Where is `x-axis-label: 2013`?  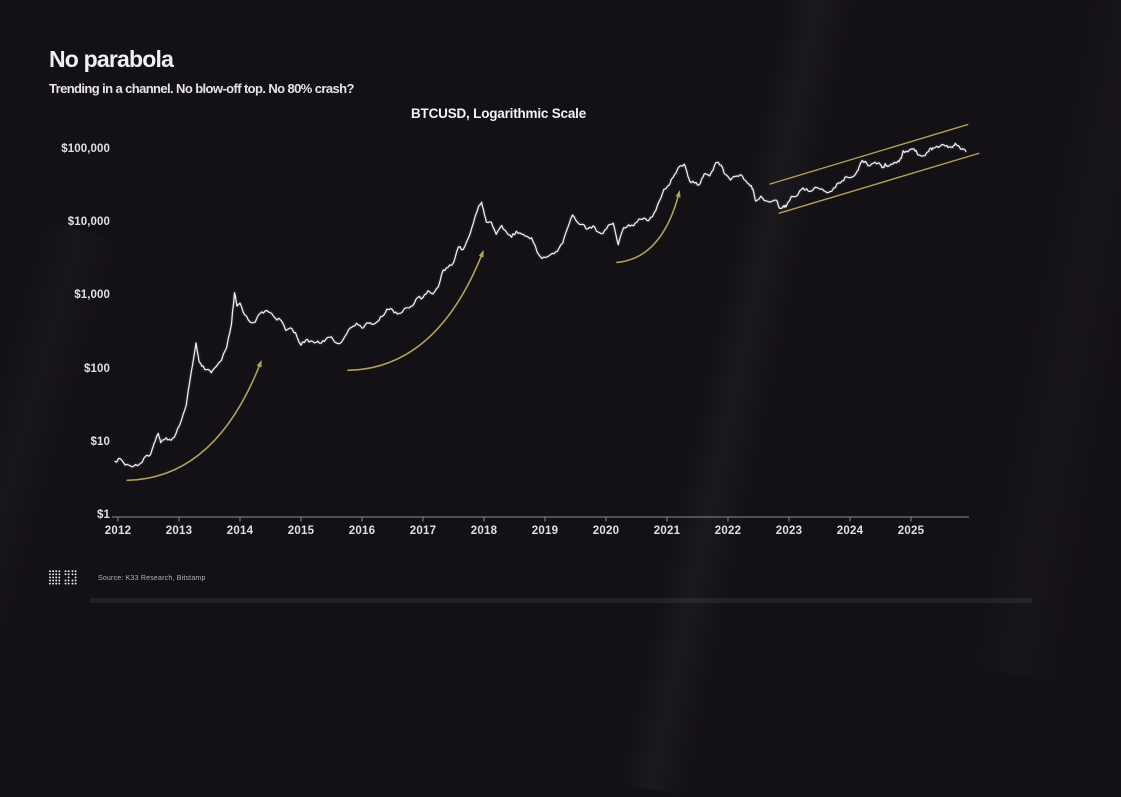
x-axis-label: 2013 is located at coordinates (179, 531).